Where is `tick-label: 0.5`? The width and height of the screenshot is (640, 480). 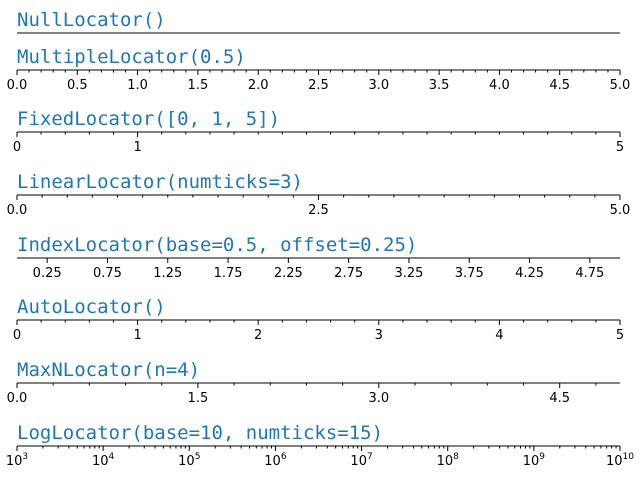
tick-label: 0.5 is located at coordinates (77, 85).